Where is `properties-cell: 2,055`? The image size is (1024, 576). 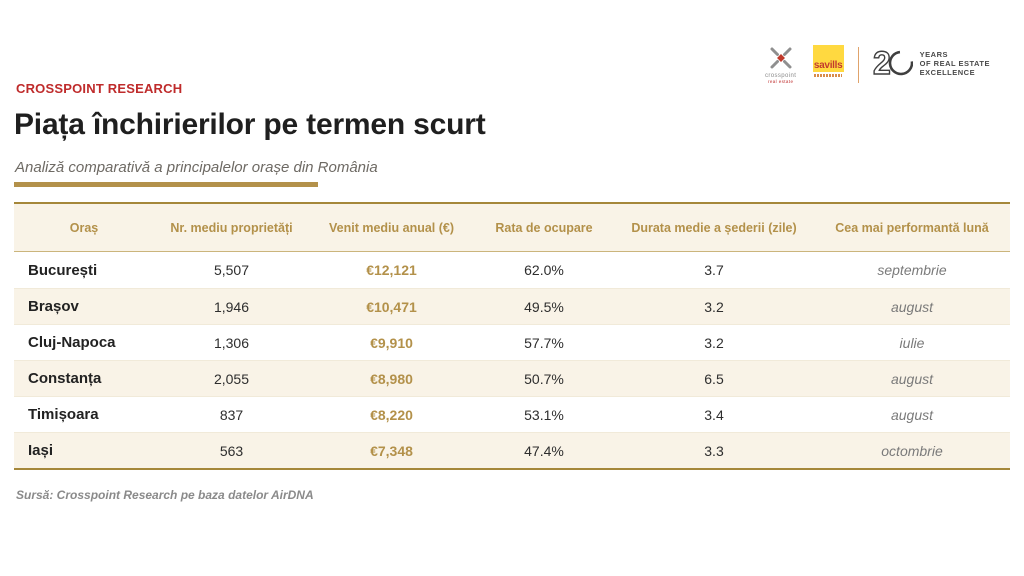
properties-cell: 2,055 is located at coordinates (231, 378).